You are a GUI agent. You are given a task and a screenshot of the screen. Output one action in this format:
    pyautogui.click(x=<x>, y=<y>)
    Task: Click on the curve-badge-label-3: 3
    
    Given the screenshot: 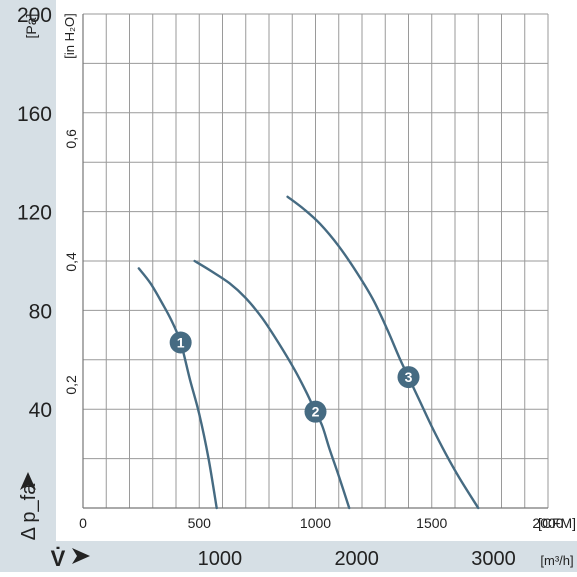 What is the action you would take?
    pyautogui.click(x=409, y=377)
    